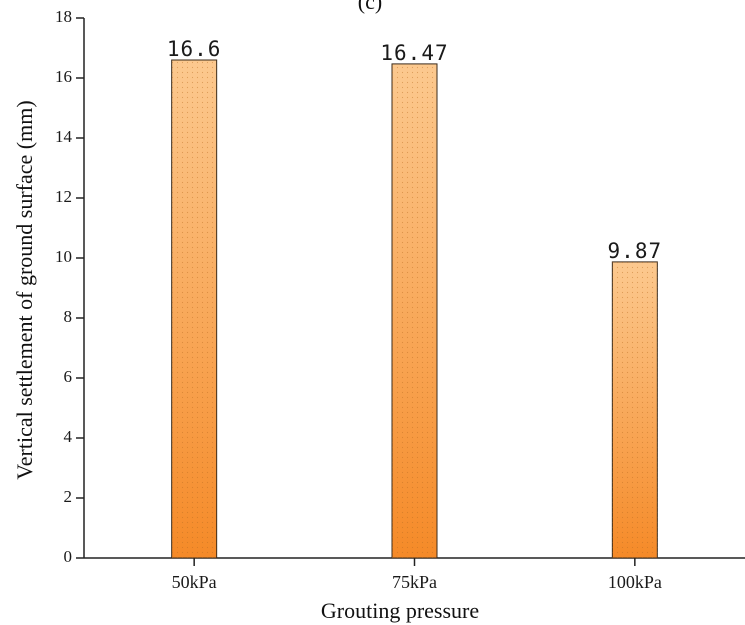 This screenshot has width=745, height=625. What do you see at coordinates (68, 496) in the screenshot?
I see `y-tick-label: 2` at bounding box center [68, 496].